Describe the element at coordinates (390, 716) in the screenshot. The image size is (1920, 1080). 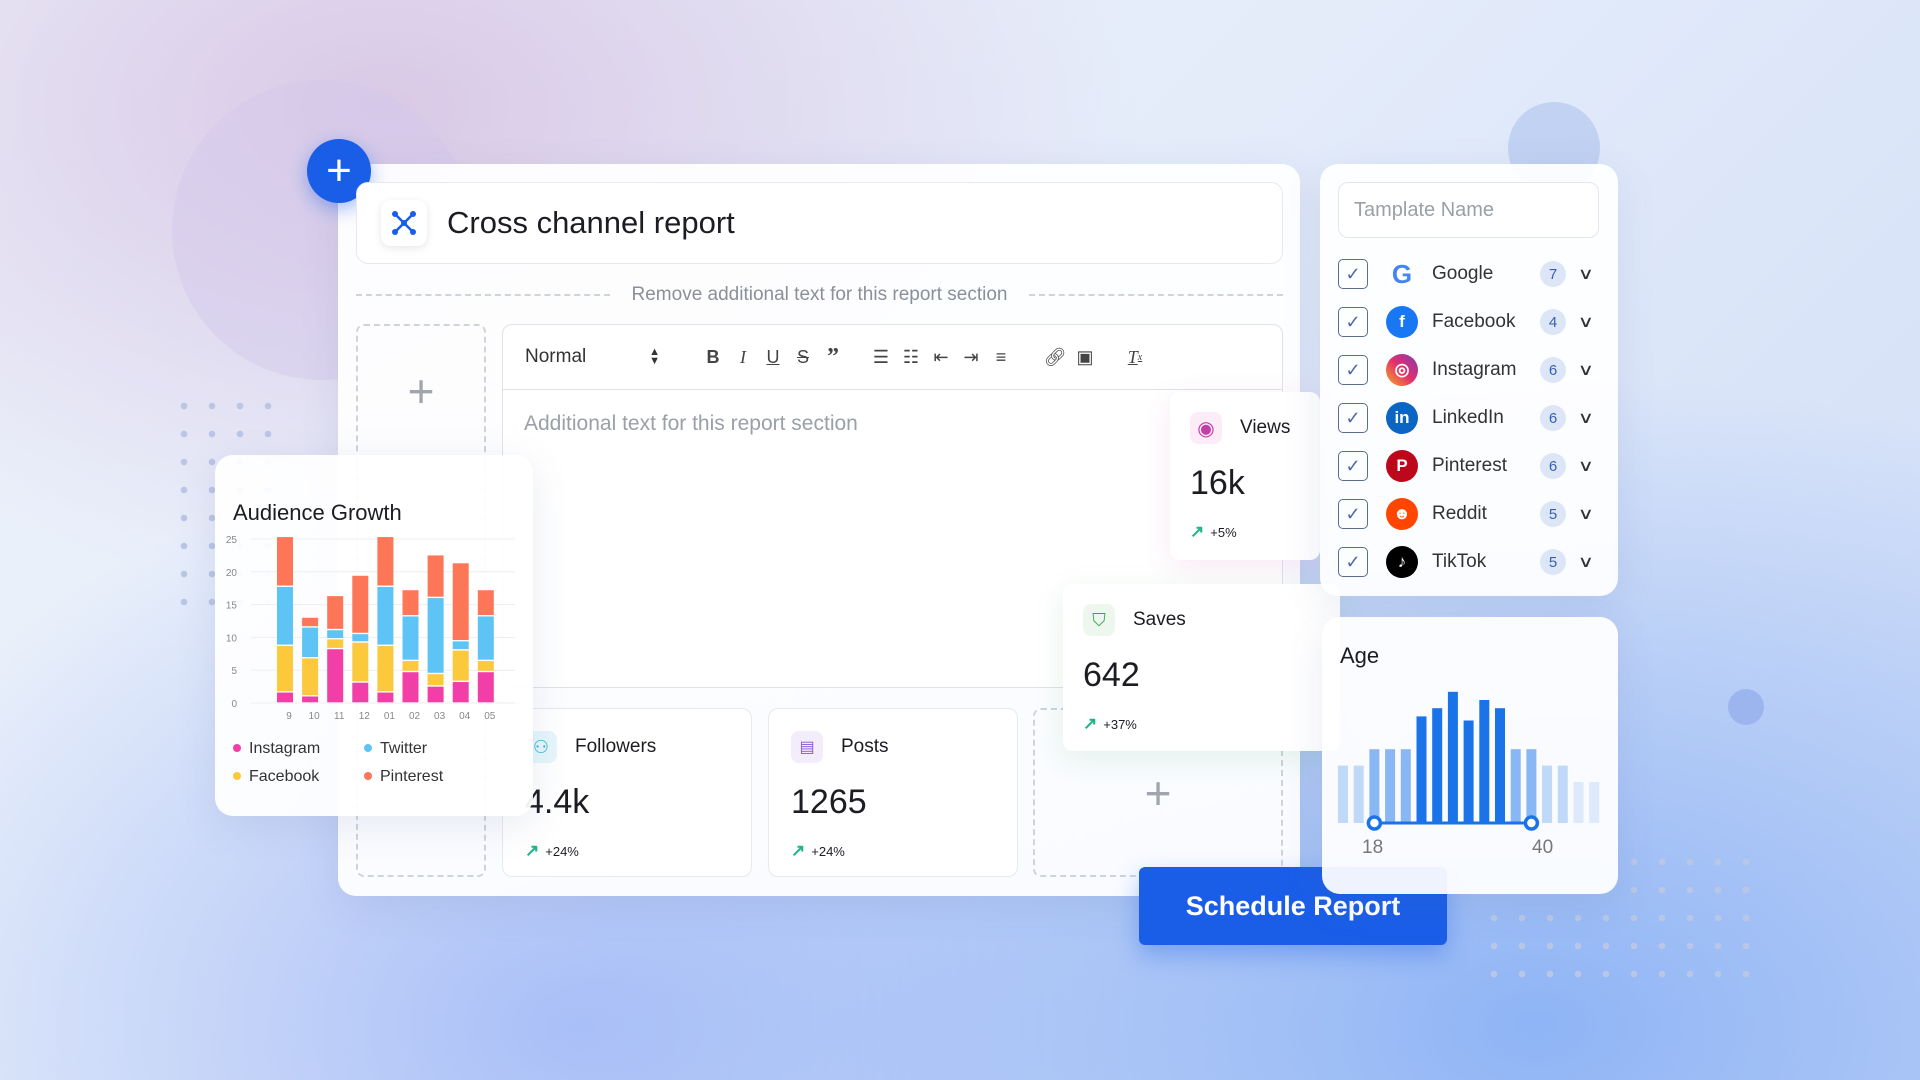
I see `x-tick-label: 01` at that location.